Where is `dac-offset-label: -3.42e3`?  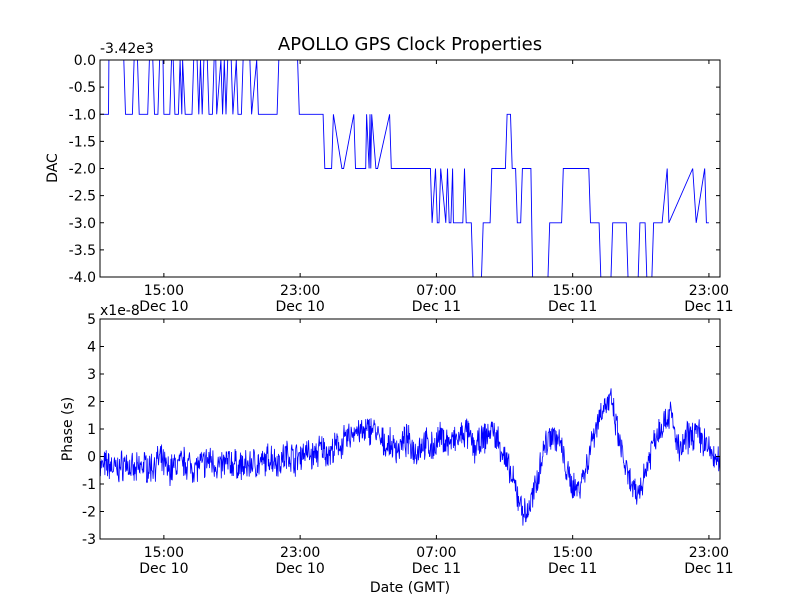 dac-offset-label: -3.42e3 is located at coordinates (127, 49).